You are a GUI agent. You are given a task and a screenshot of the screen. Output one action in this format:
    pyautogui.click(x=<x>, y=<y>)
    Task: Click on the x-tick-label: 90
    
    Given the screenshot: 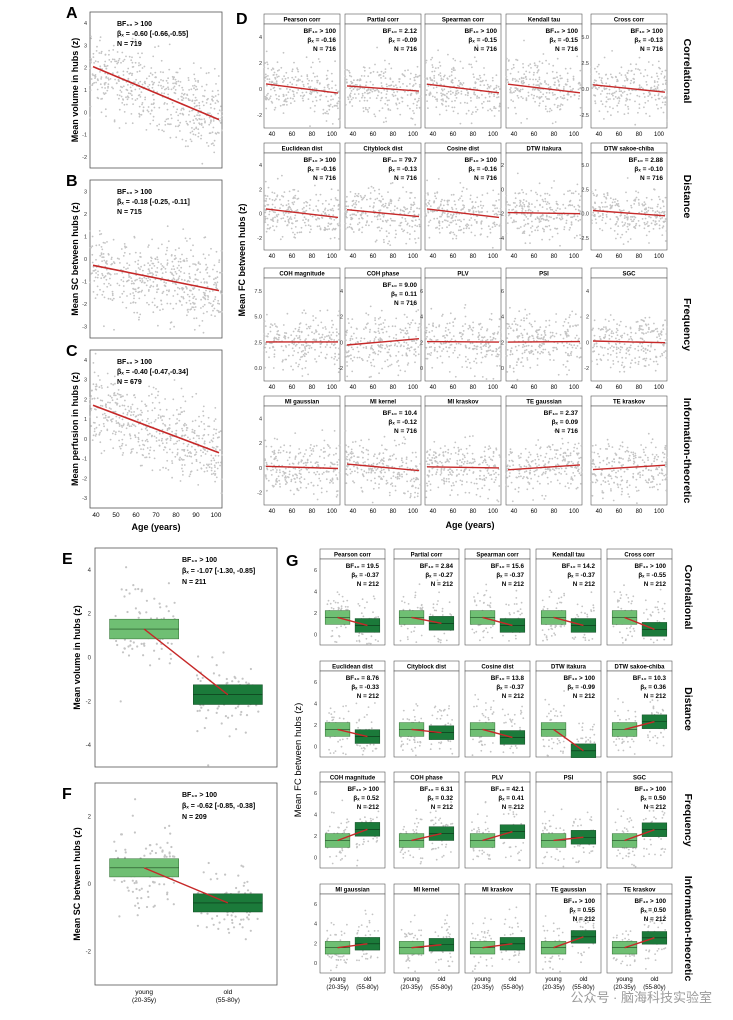 What is the action you would take?
    pyautogui.click(x=196, y=515)
    